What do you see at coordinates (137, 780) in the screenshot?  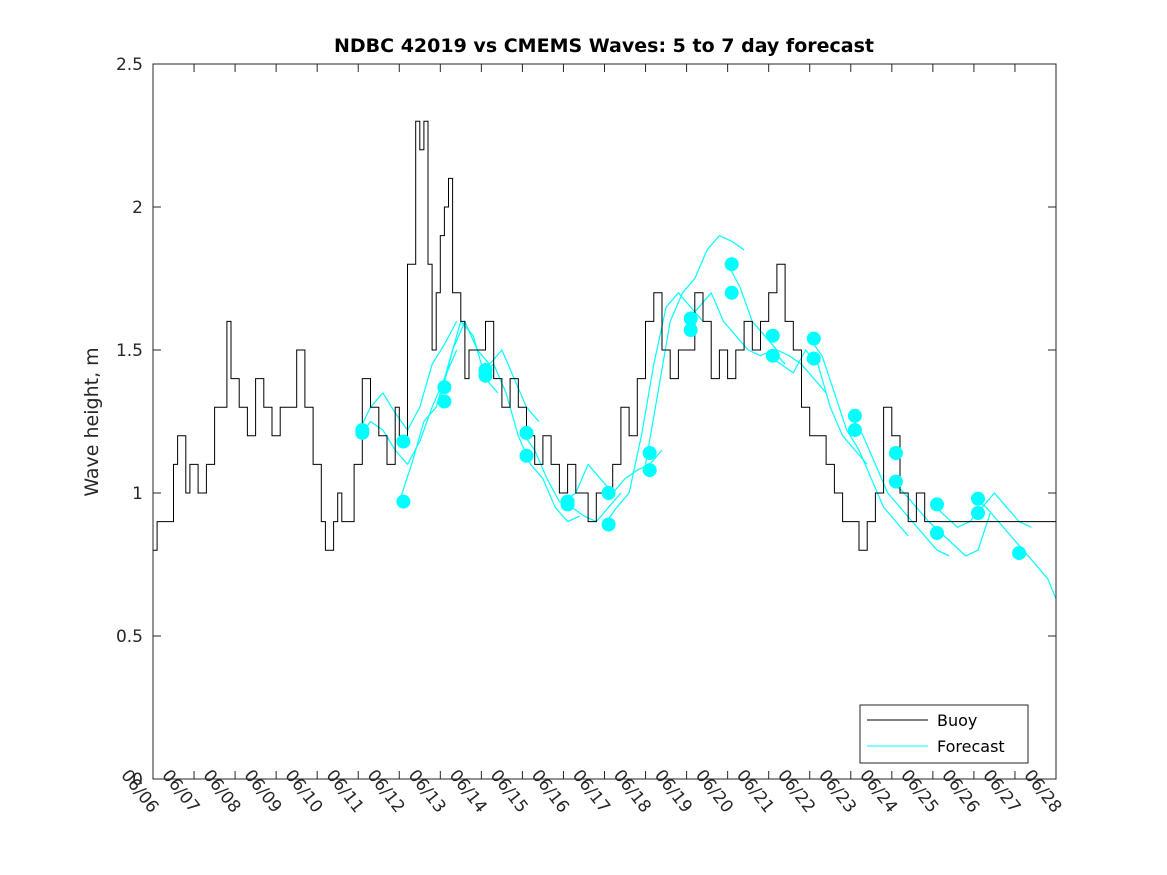 I see `y-tick-label: 0` at bounding box center [137, 780].